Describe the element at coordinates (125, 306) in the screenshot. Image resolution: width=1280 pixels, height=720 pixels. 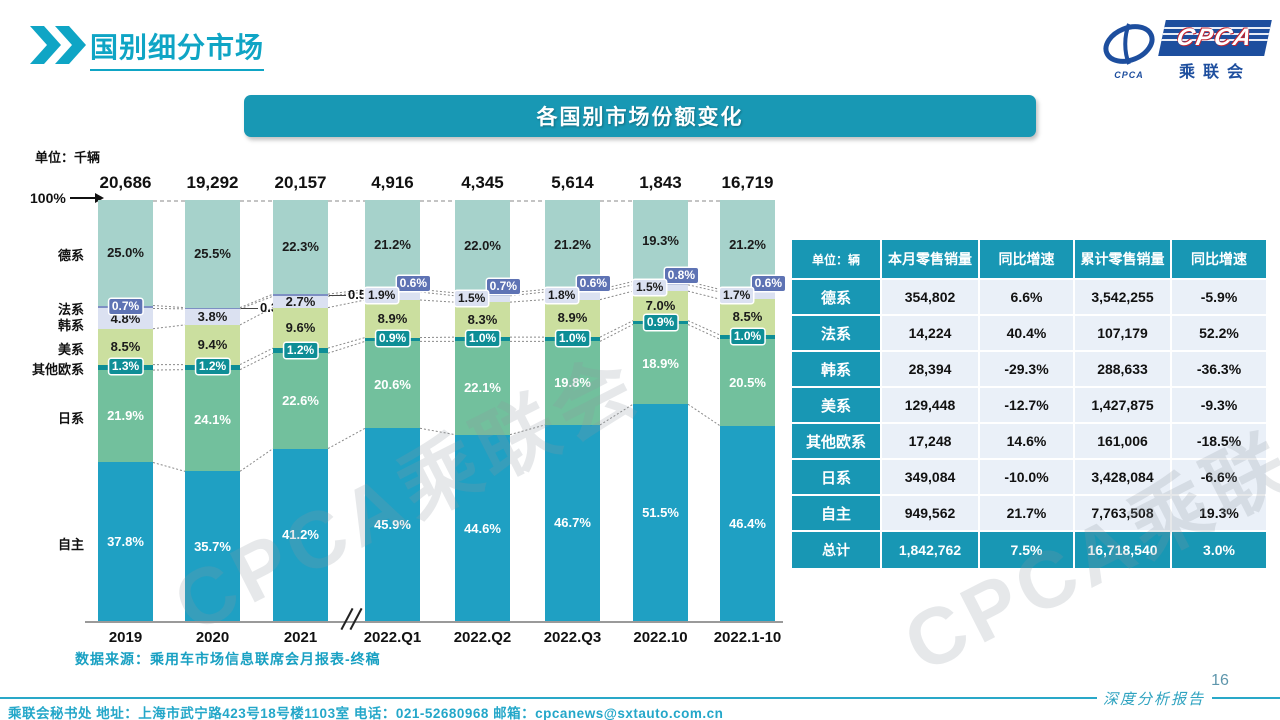
I see `segment-chip-法系: 0.7%` at that location.